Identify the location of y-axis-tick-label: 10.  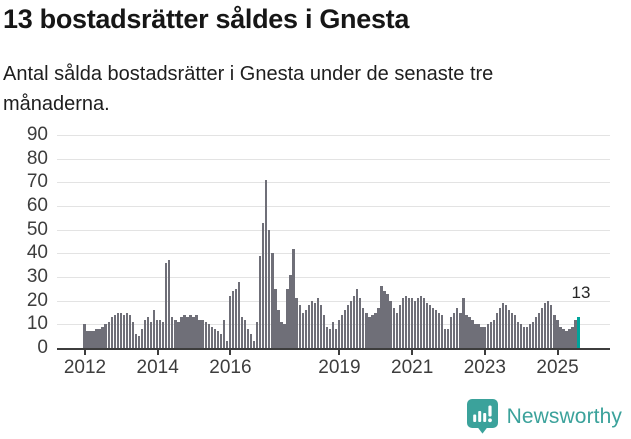
(37, 324).